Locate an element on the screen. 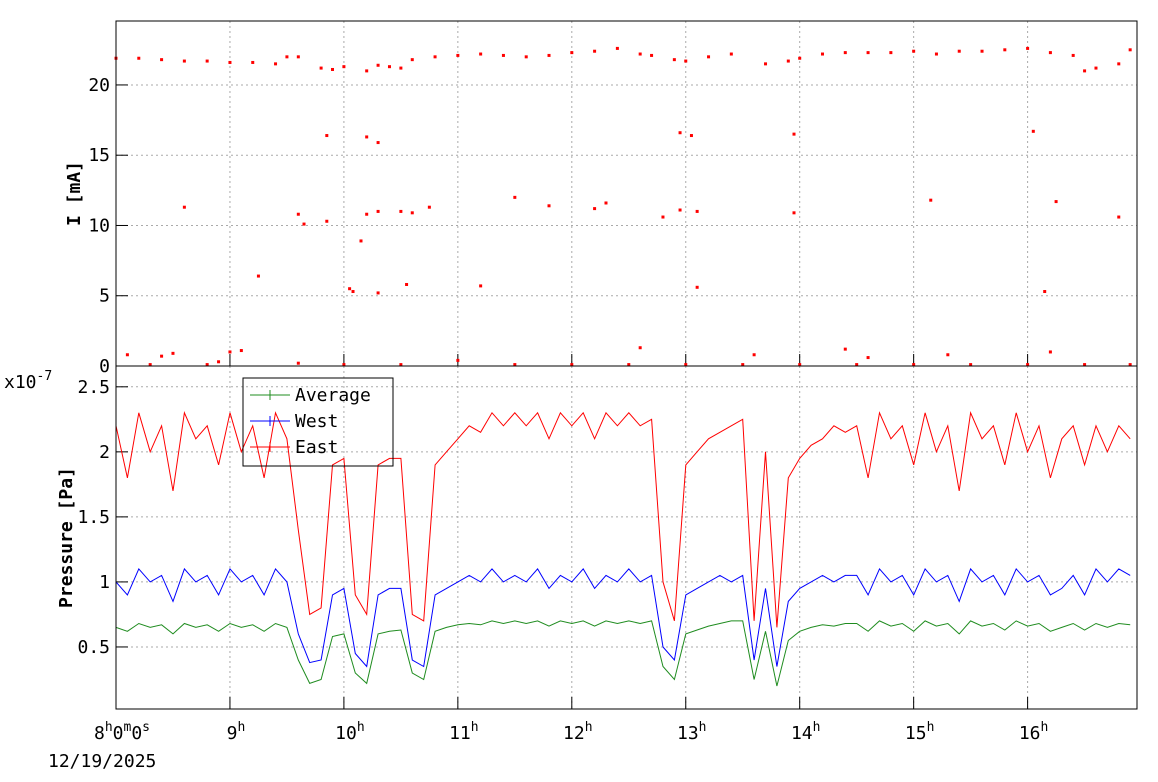 The width and height of the screenshot is (1158, 782). x-tick-label: 14h is located at coordinates (806, 732).